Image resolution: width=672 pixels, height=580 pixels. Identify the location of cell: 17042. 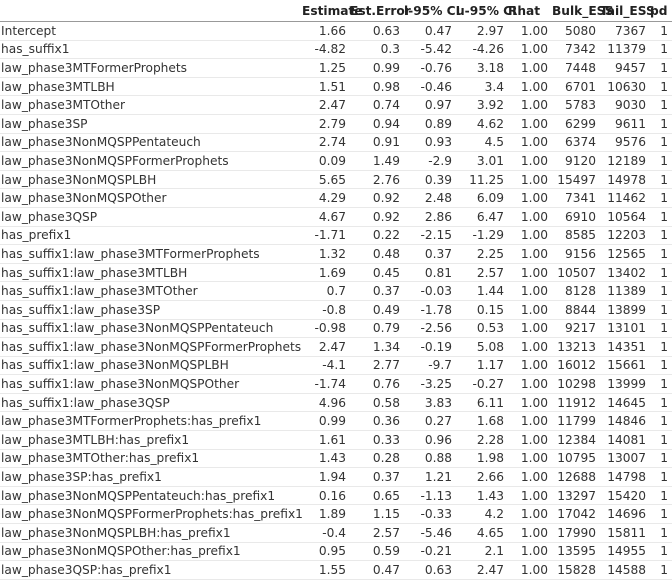
(576, 514).